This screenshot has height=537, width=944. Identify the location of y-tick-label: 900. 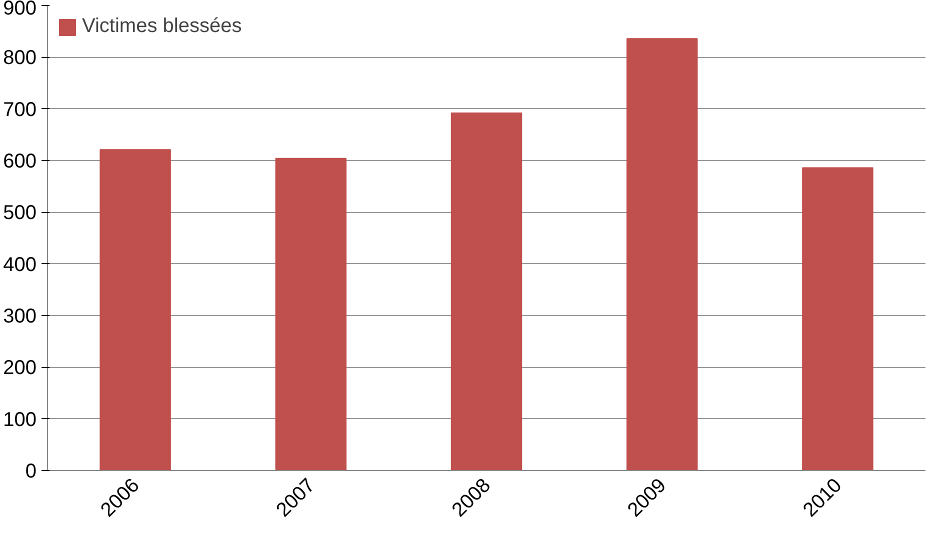
(20, 10).